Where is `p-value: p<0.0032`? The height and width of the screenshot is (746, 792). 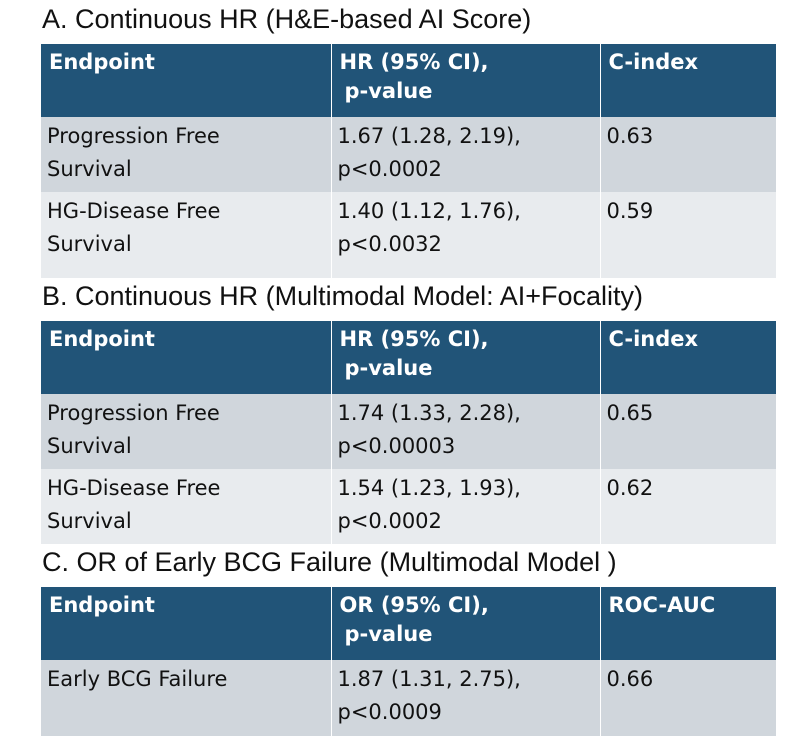 p-value: p<0.0032 is located at coordinates (389, 244).